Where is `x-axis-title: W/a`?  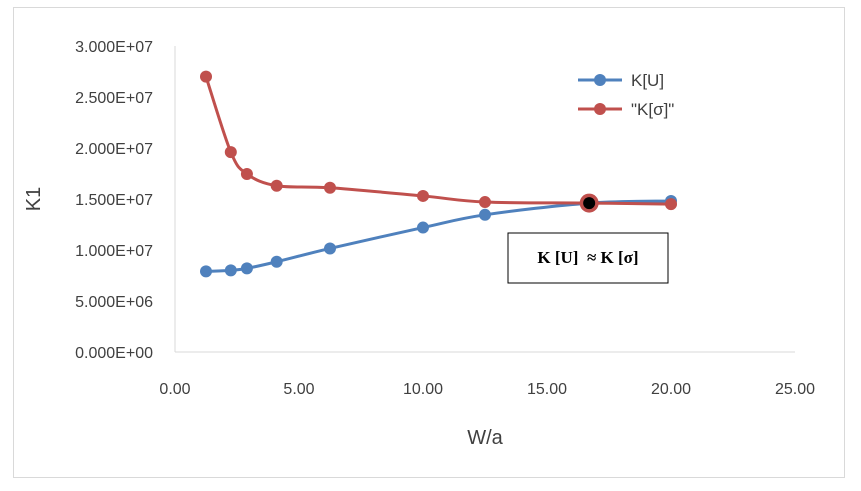 x-axis-title: W/a is located at coordinates (485, 438).